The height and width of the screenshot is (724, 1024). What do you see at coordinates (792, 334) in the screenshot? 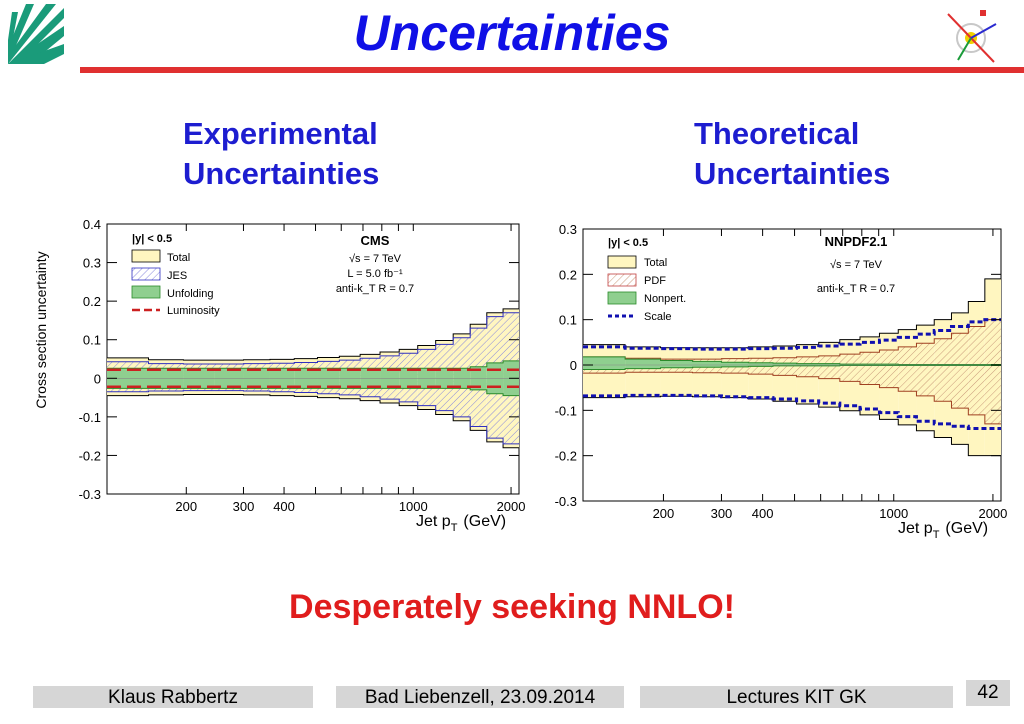
I see `scale-upper-line` at bounding box center [792, 334].